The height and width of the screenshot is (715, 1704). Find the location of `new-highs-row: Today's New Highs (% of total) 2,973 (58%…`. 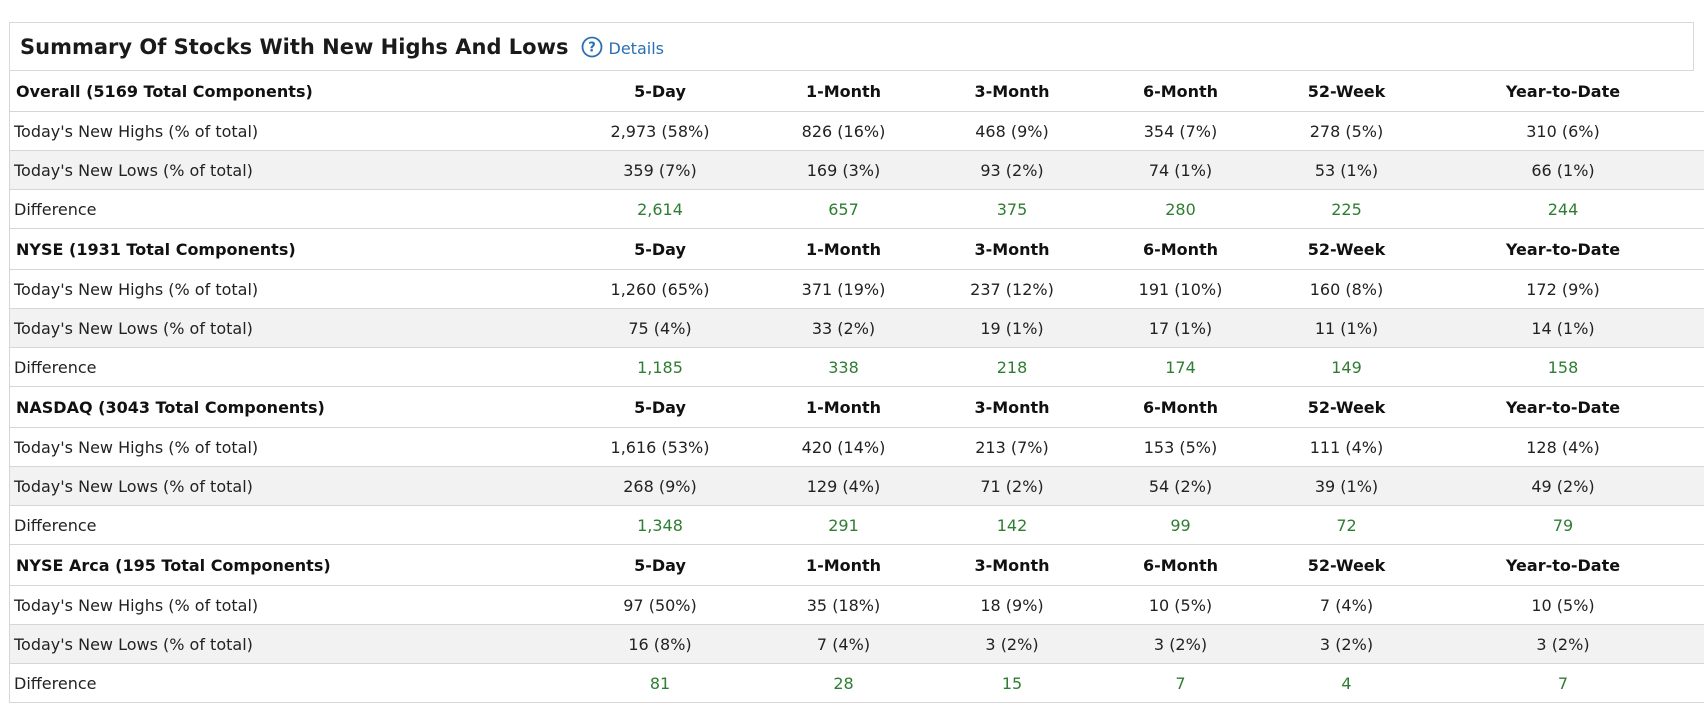

new-highs-row: Today's New Highs (% of total) 2,973 (58%… is located at coordinates (856, 131).